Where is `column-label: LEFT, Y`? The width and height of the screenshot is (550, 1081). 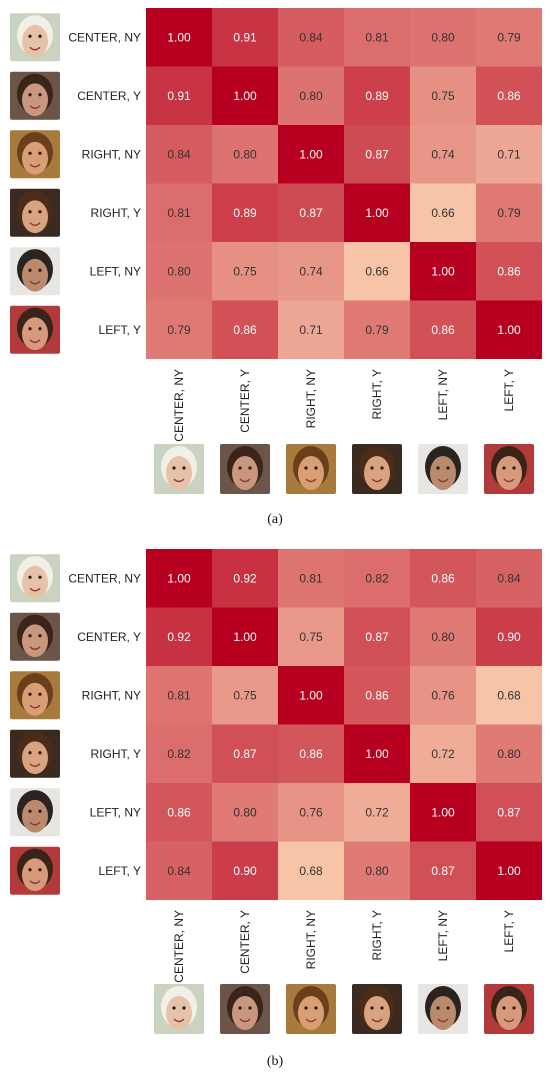 column-label: LEFT, Y is located at coordinates (509, 390).